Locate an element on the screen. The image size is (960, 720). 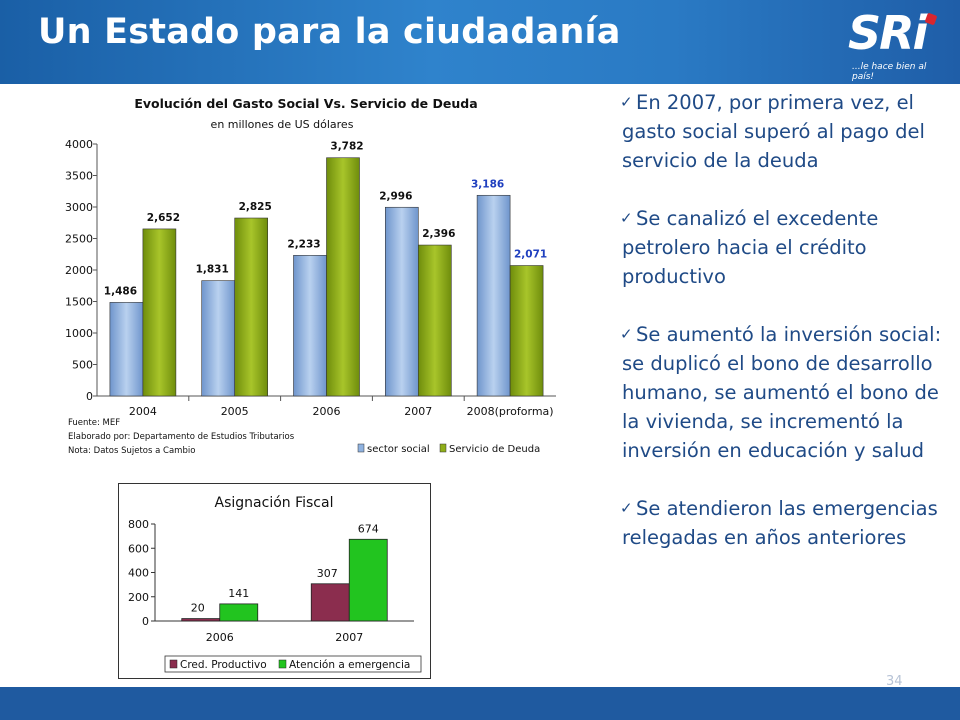
y-tick-label: 200 is located at coordinates (138, 597).